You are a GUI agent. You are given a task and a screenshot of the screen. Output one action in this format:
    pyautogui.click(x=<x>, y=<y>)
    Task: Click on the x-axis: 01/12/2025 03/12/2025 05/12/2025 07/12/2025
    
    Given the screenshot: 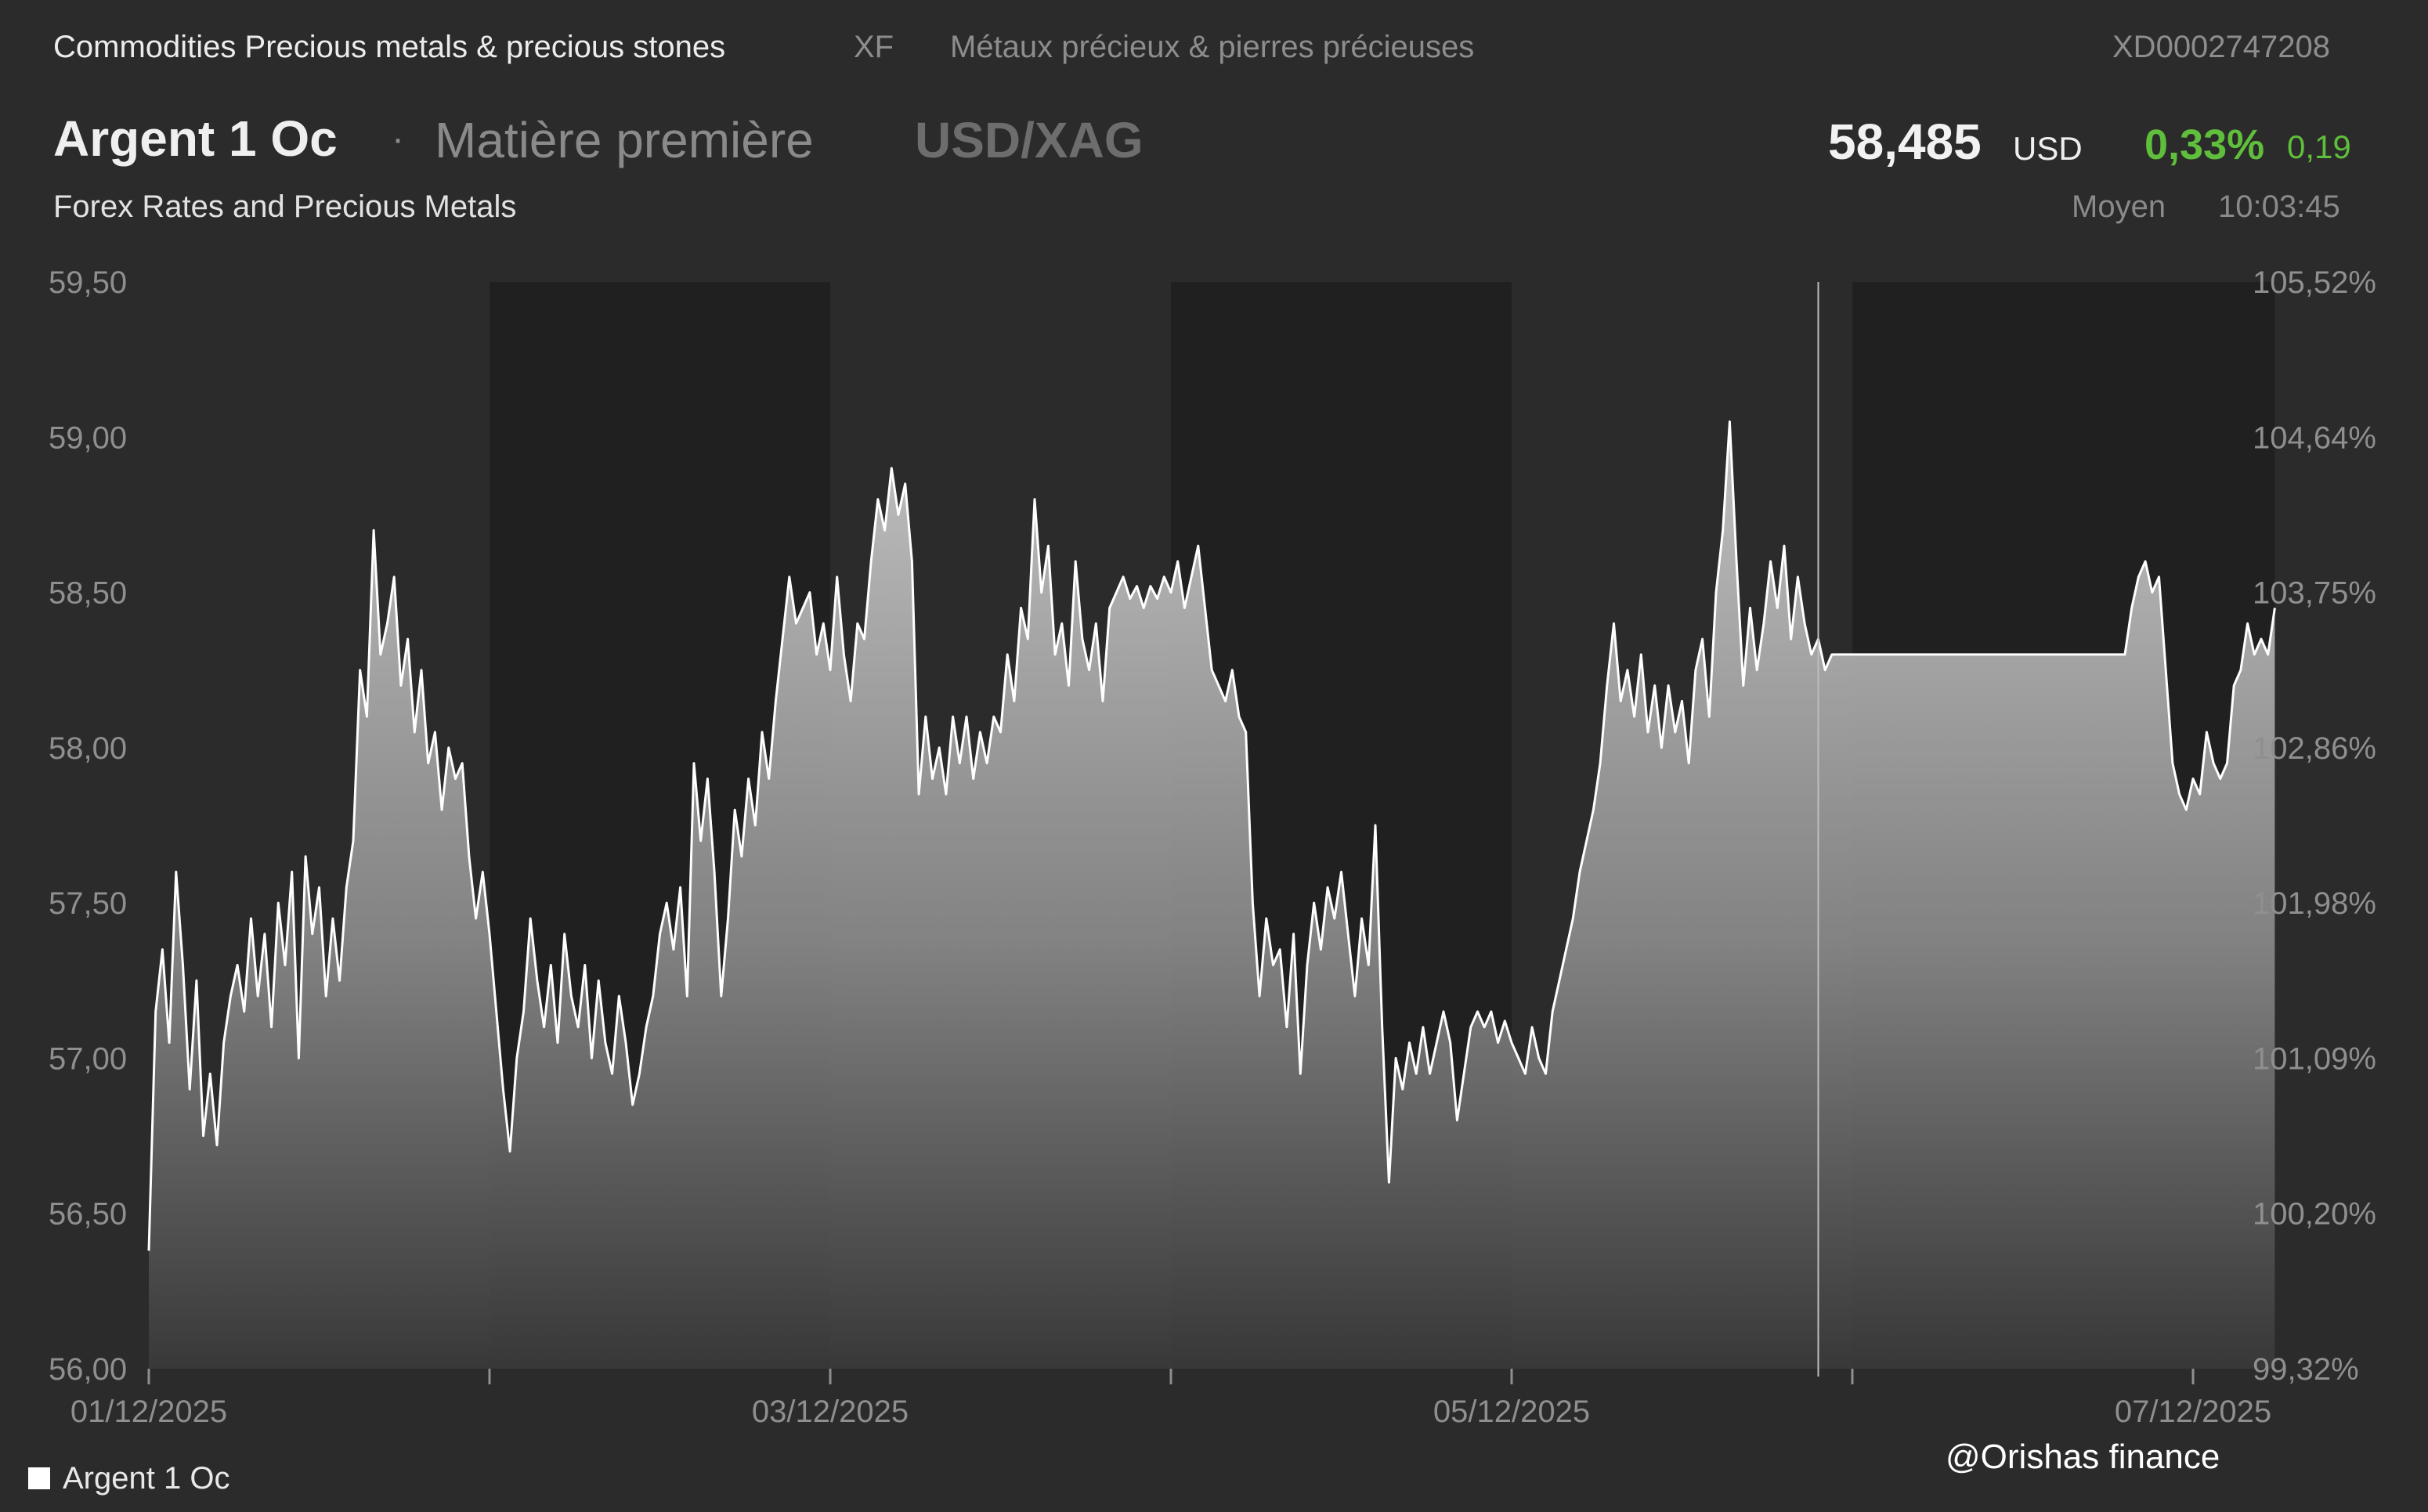 What is the action you would take?
    pyautogui.click(x=1170, y=1399)
    